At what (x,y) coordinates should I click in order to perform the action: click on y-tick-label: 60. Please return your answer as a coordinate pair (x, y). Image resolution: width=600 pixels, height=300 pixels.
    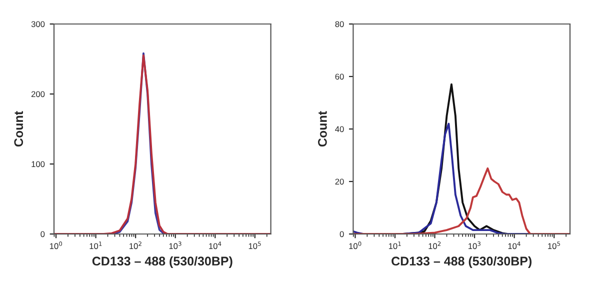
    Looking at the image, I should click on (339, 77).